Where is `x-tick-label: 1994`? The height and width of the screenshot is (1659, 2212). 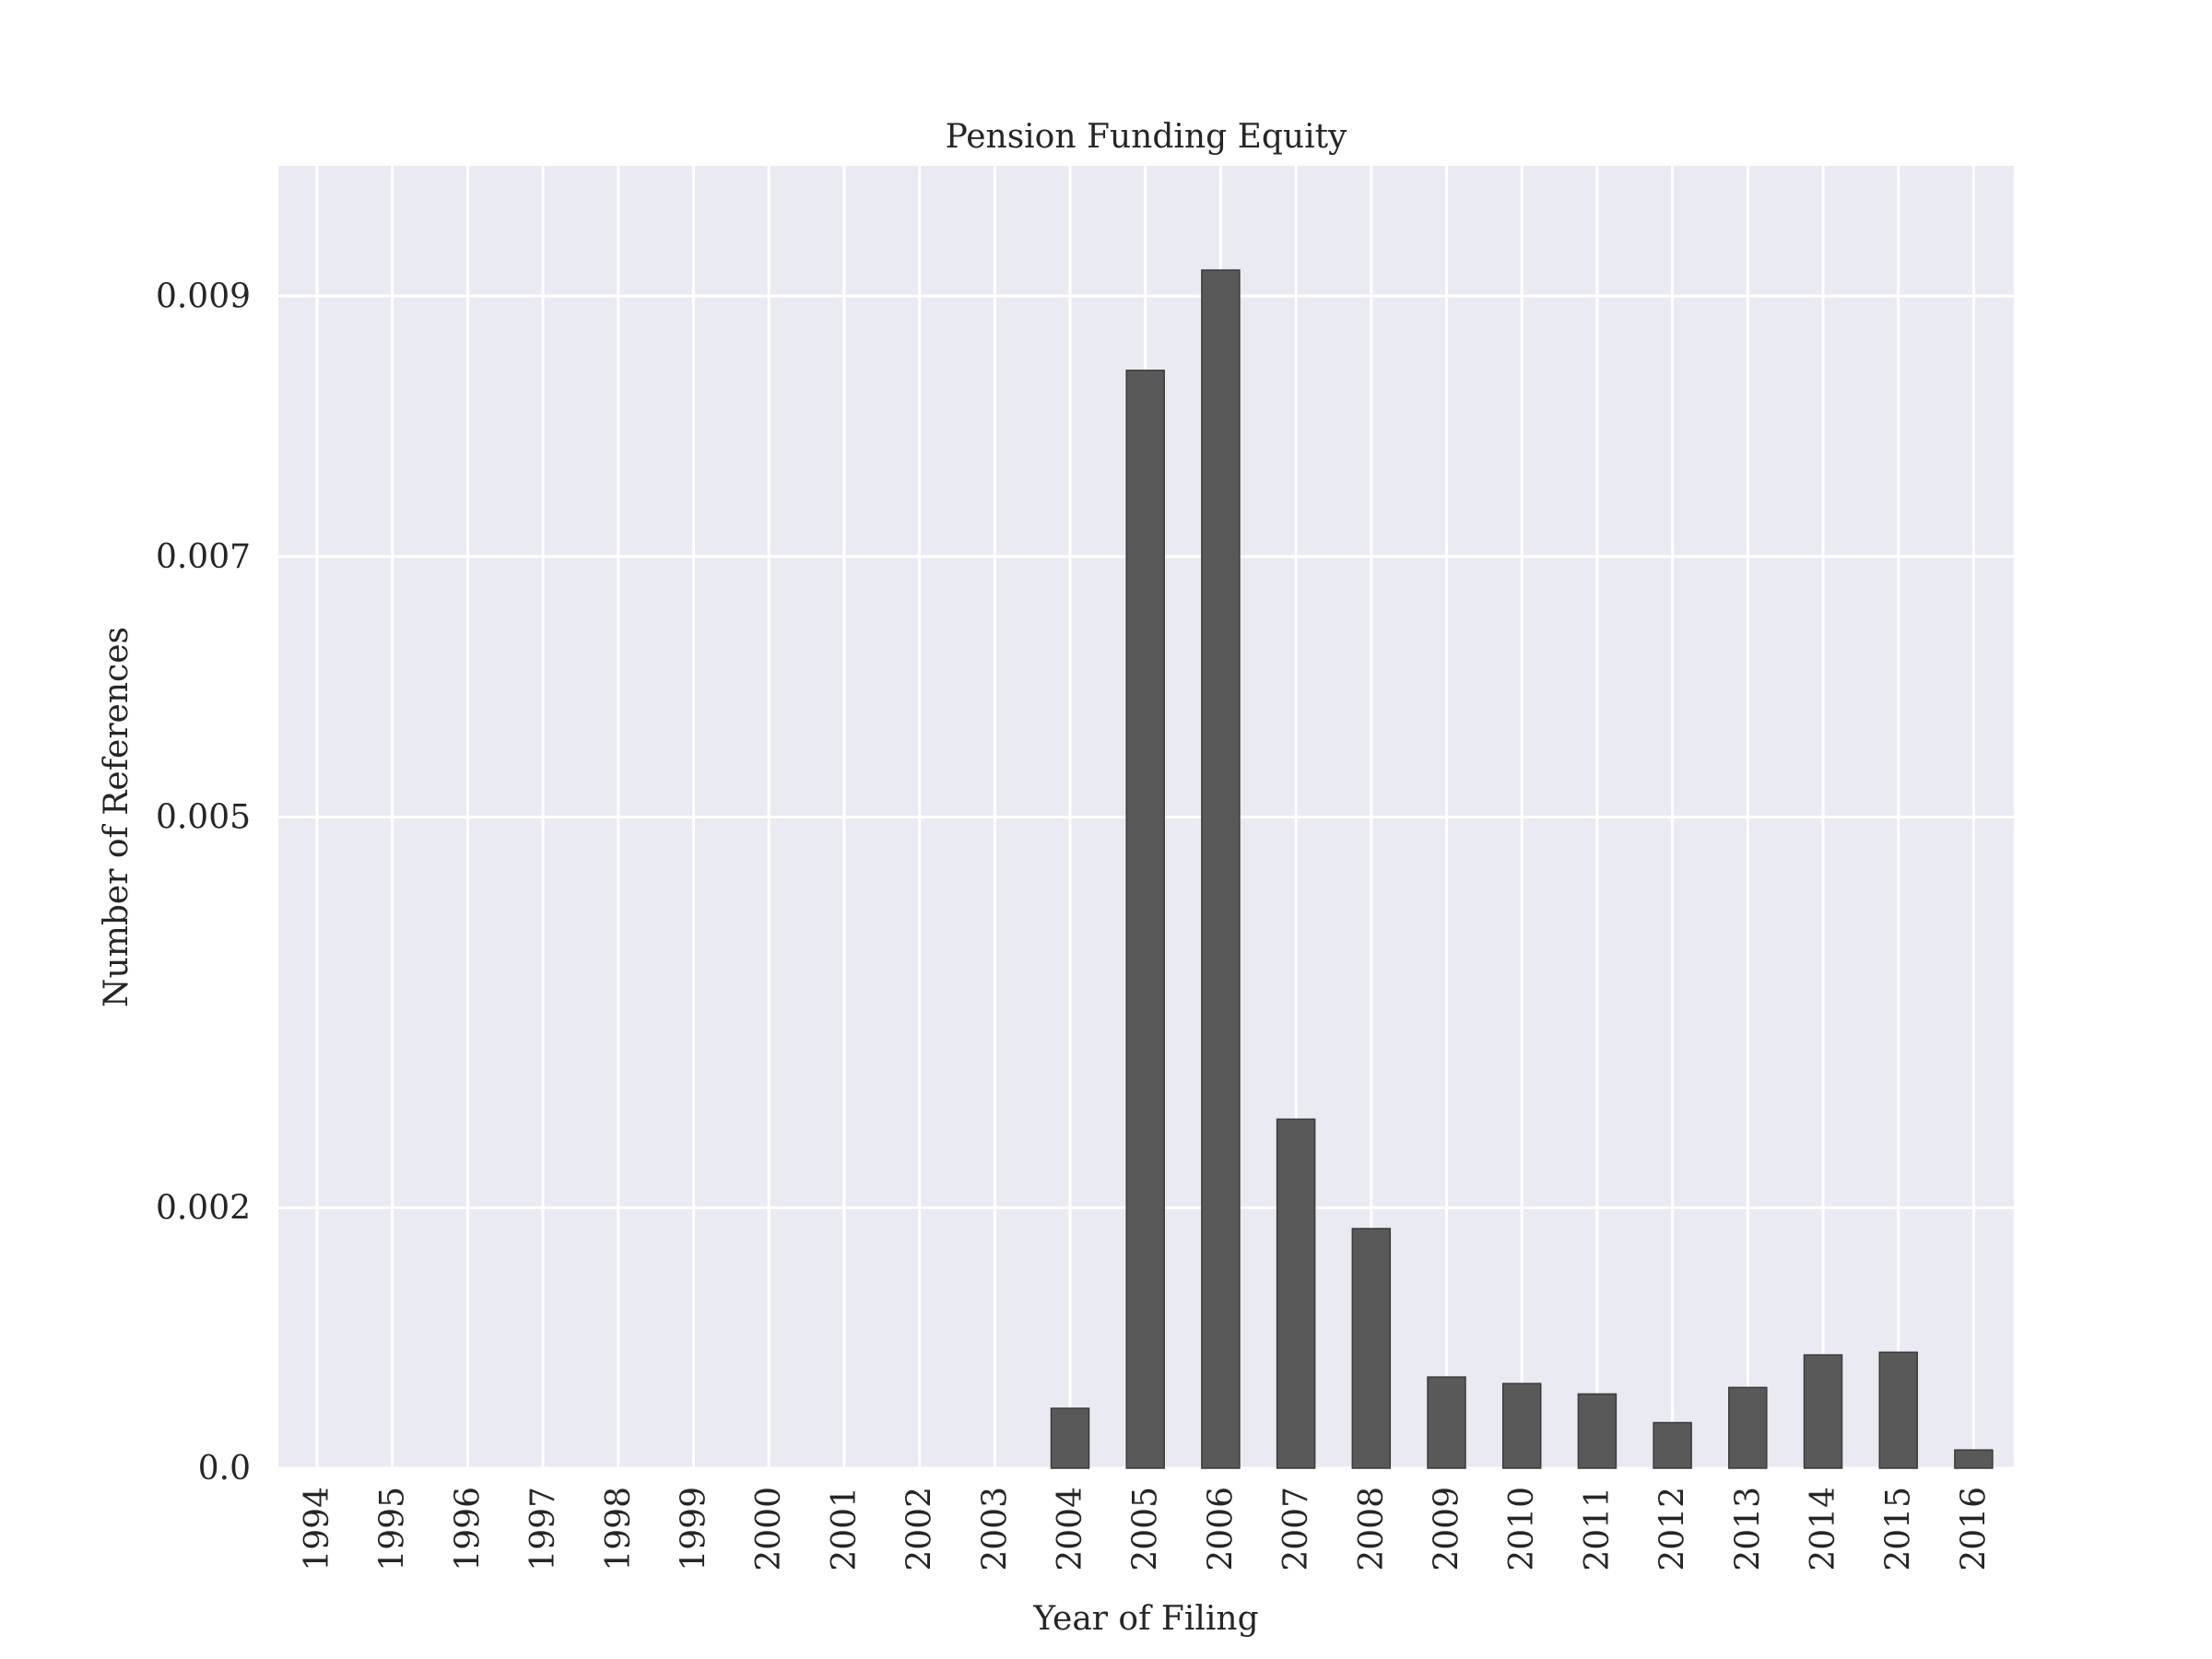
x-tick-label: 1994 is located at coordinates (317, 1529).